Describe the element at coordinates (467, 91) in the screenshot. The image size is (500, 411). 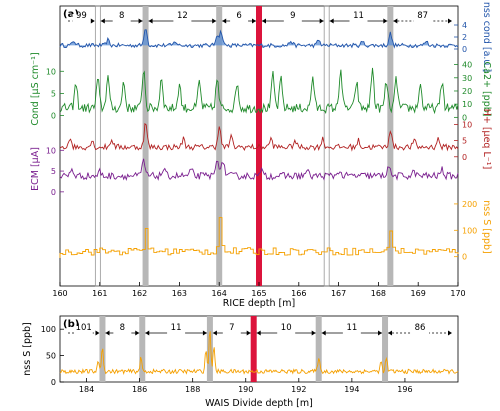
I see `y-tick-label-ca: 20` at that location.